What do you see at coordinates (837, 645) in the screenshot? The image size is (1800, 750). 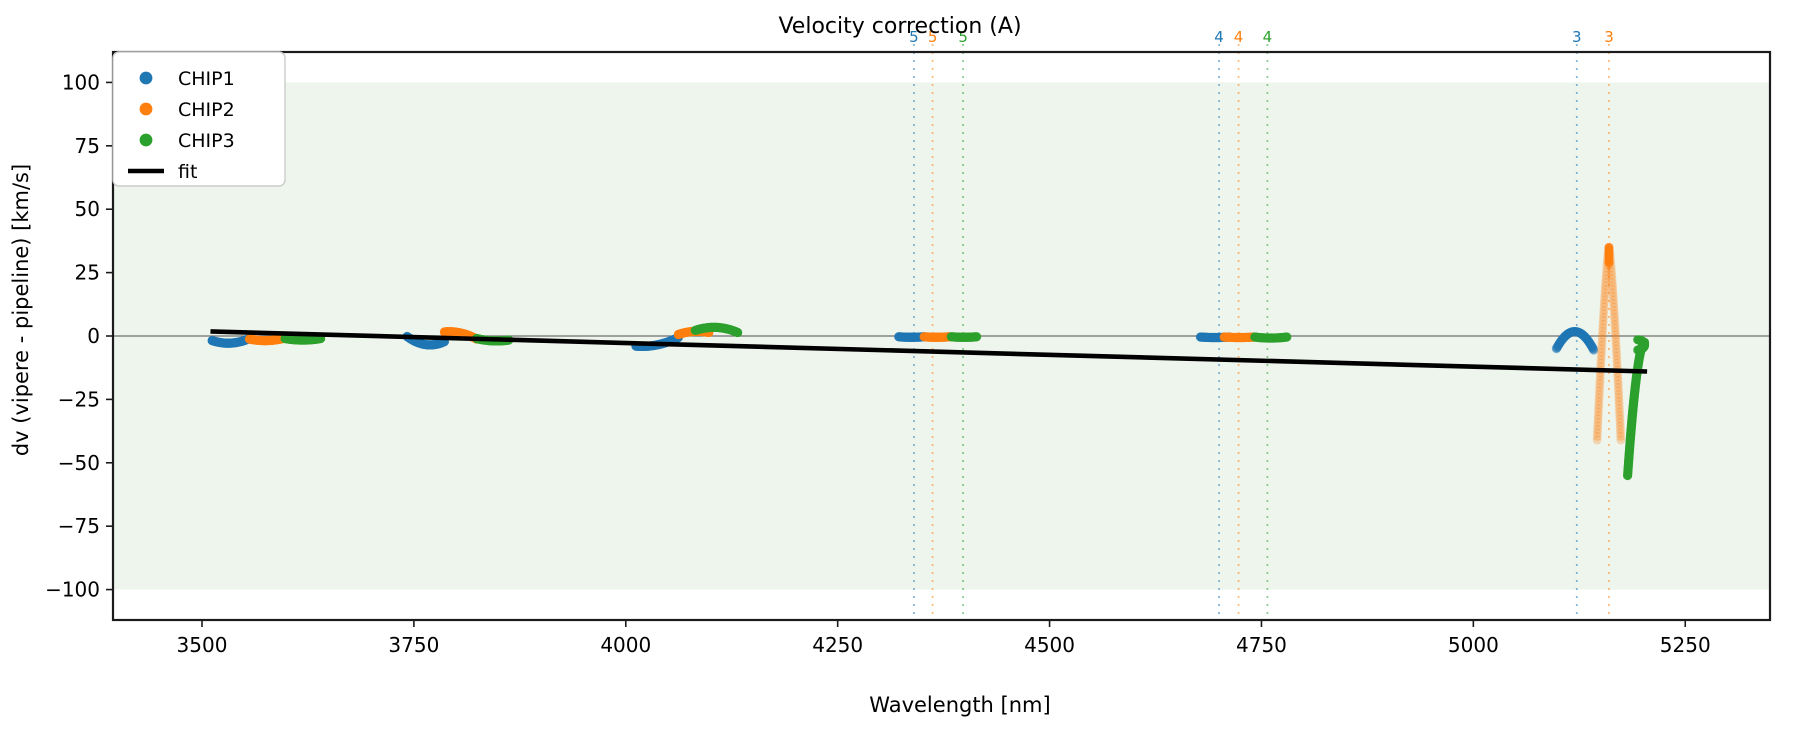 I see `x-tick-label: 4250` at bounding box center [837, 645].